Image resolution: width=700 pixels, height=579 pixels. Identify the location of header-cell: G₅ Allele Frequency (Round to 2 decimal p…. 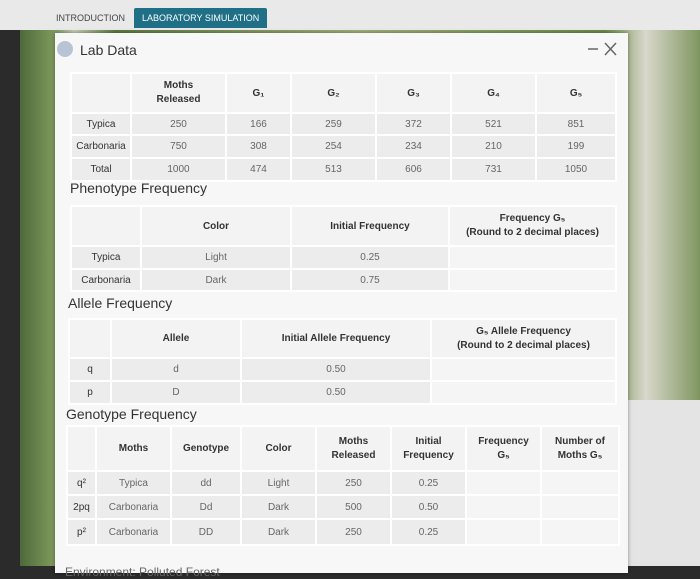
(523, 338).